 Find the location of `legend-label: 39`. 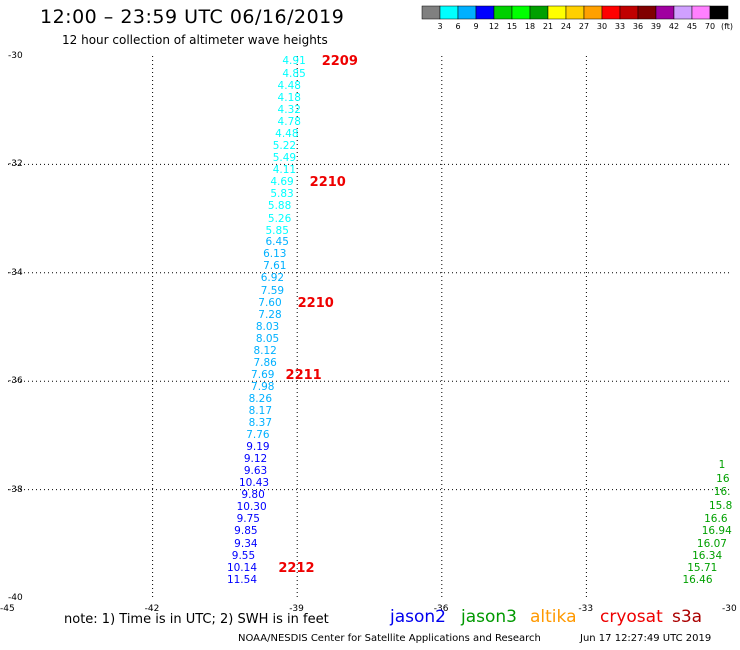

legend-label: 39 is located at coordinates (656, 26).